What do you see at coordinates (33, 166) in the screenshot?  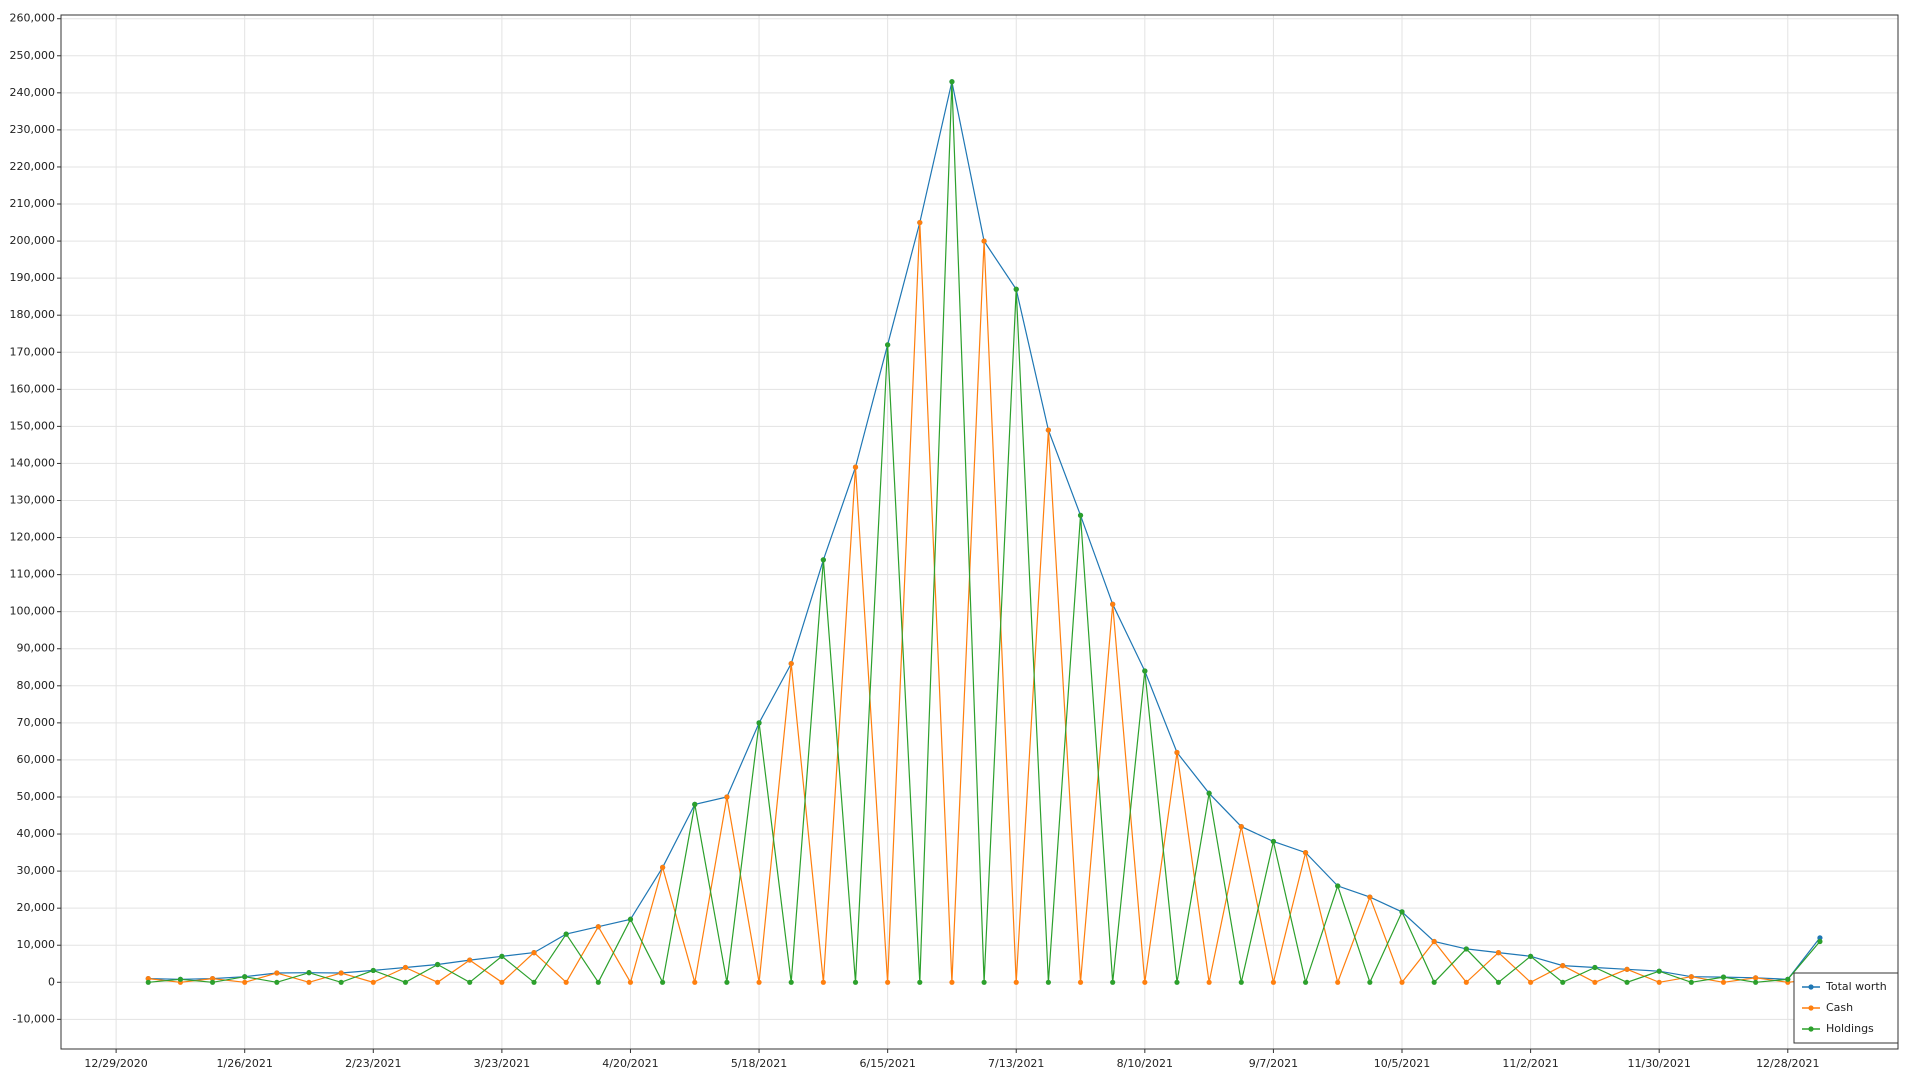 I see `y-tick-label: 220,000` at bounding box center [33, 166].